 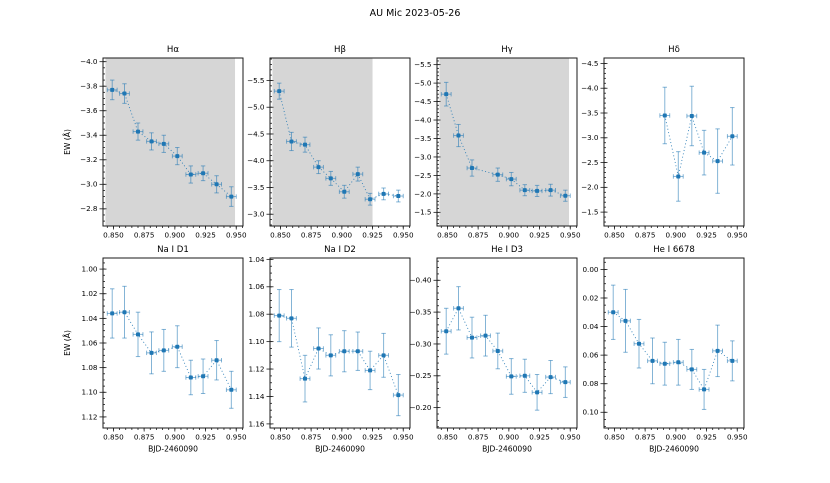 What do you see at coordinates (89, 110) in the screenshot?
I see `y-tick-label: −3.6` at bounding box center [89, 110].